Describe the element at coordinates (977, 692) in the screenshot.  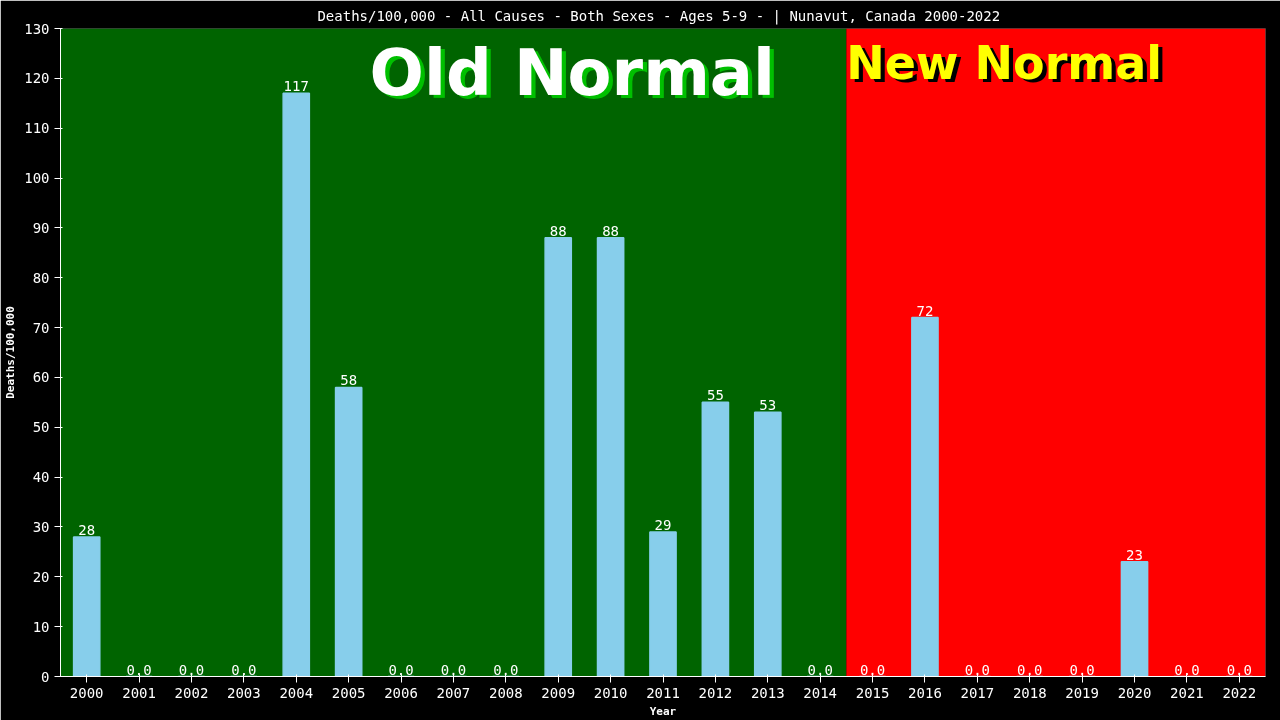
I see `x-tick-label: 2017` at that location.